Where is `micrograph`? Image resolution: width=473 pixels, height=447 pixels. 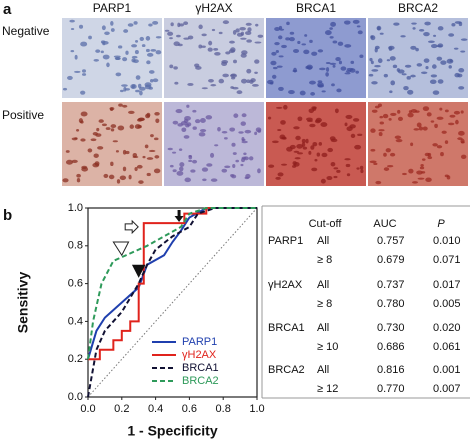 micrograph is located at coordinates (316, 58).